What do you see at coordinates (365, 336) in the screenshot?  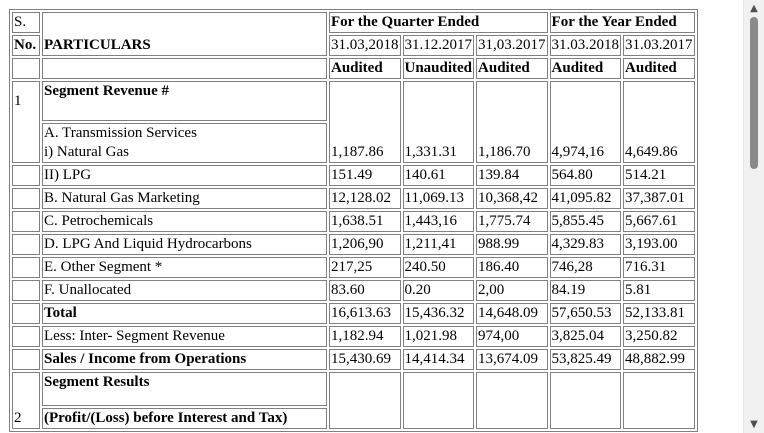 I see `table-cell: 1,182.94` at bounding box center [365, 336].